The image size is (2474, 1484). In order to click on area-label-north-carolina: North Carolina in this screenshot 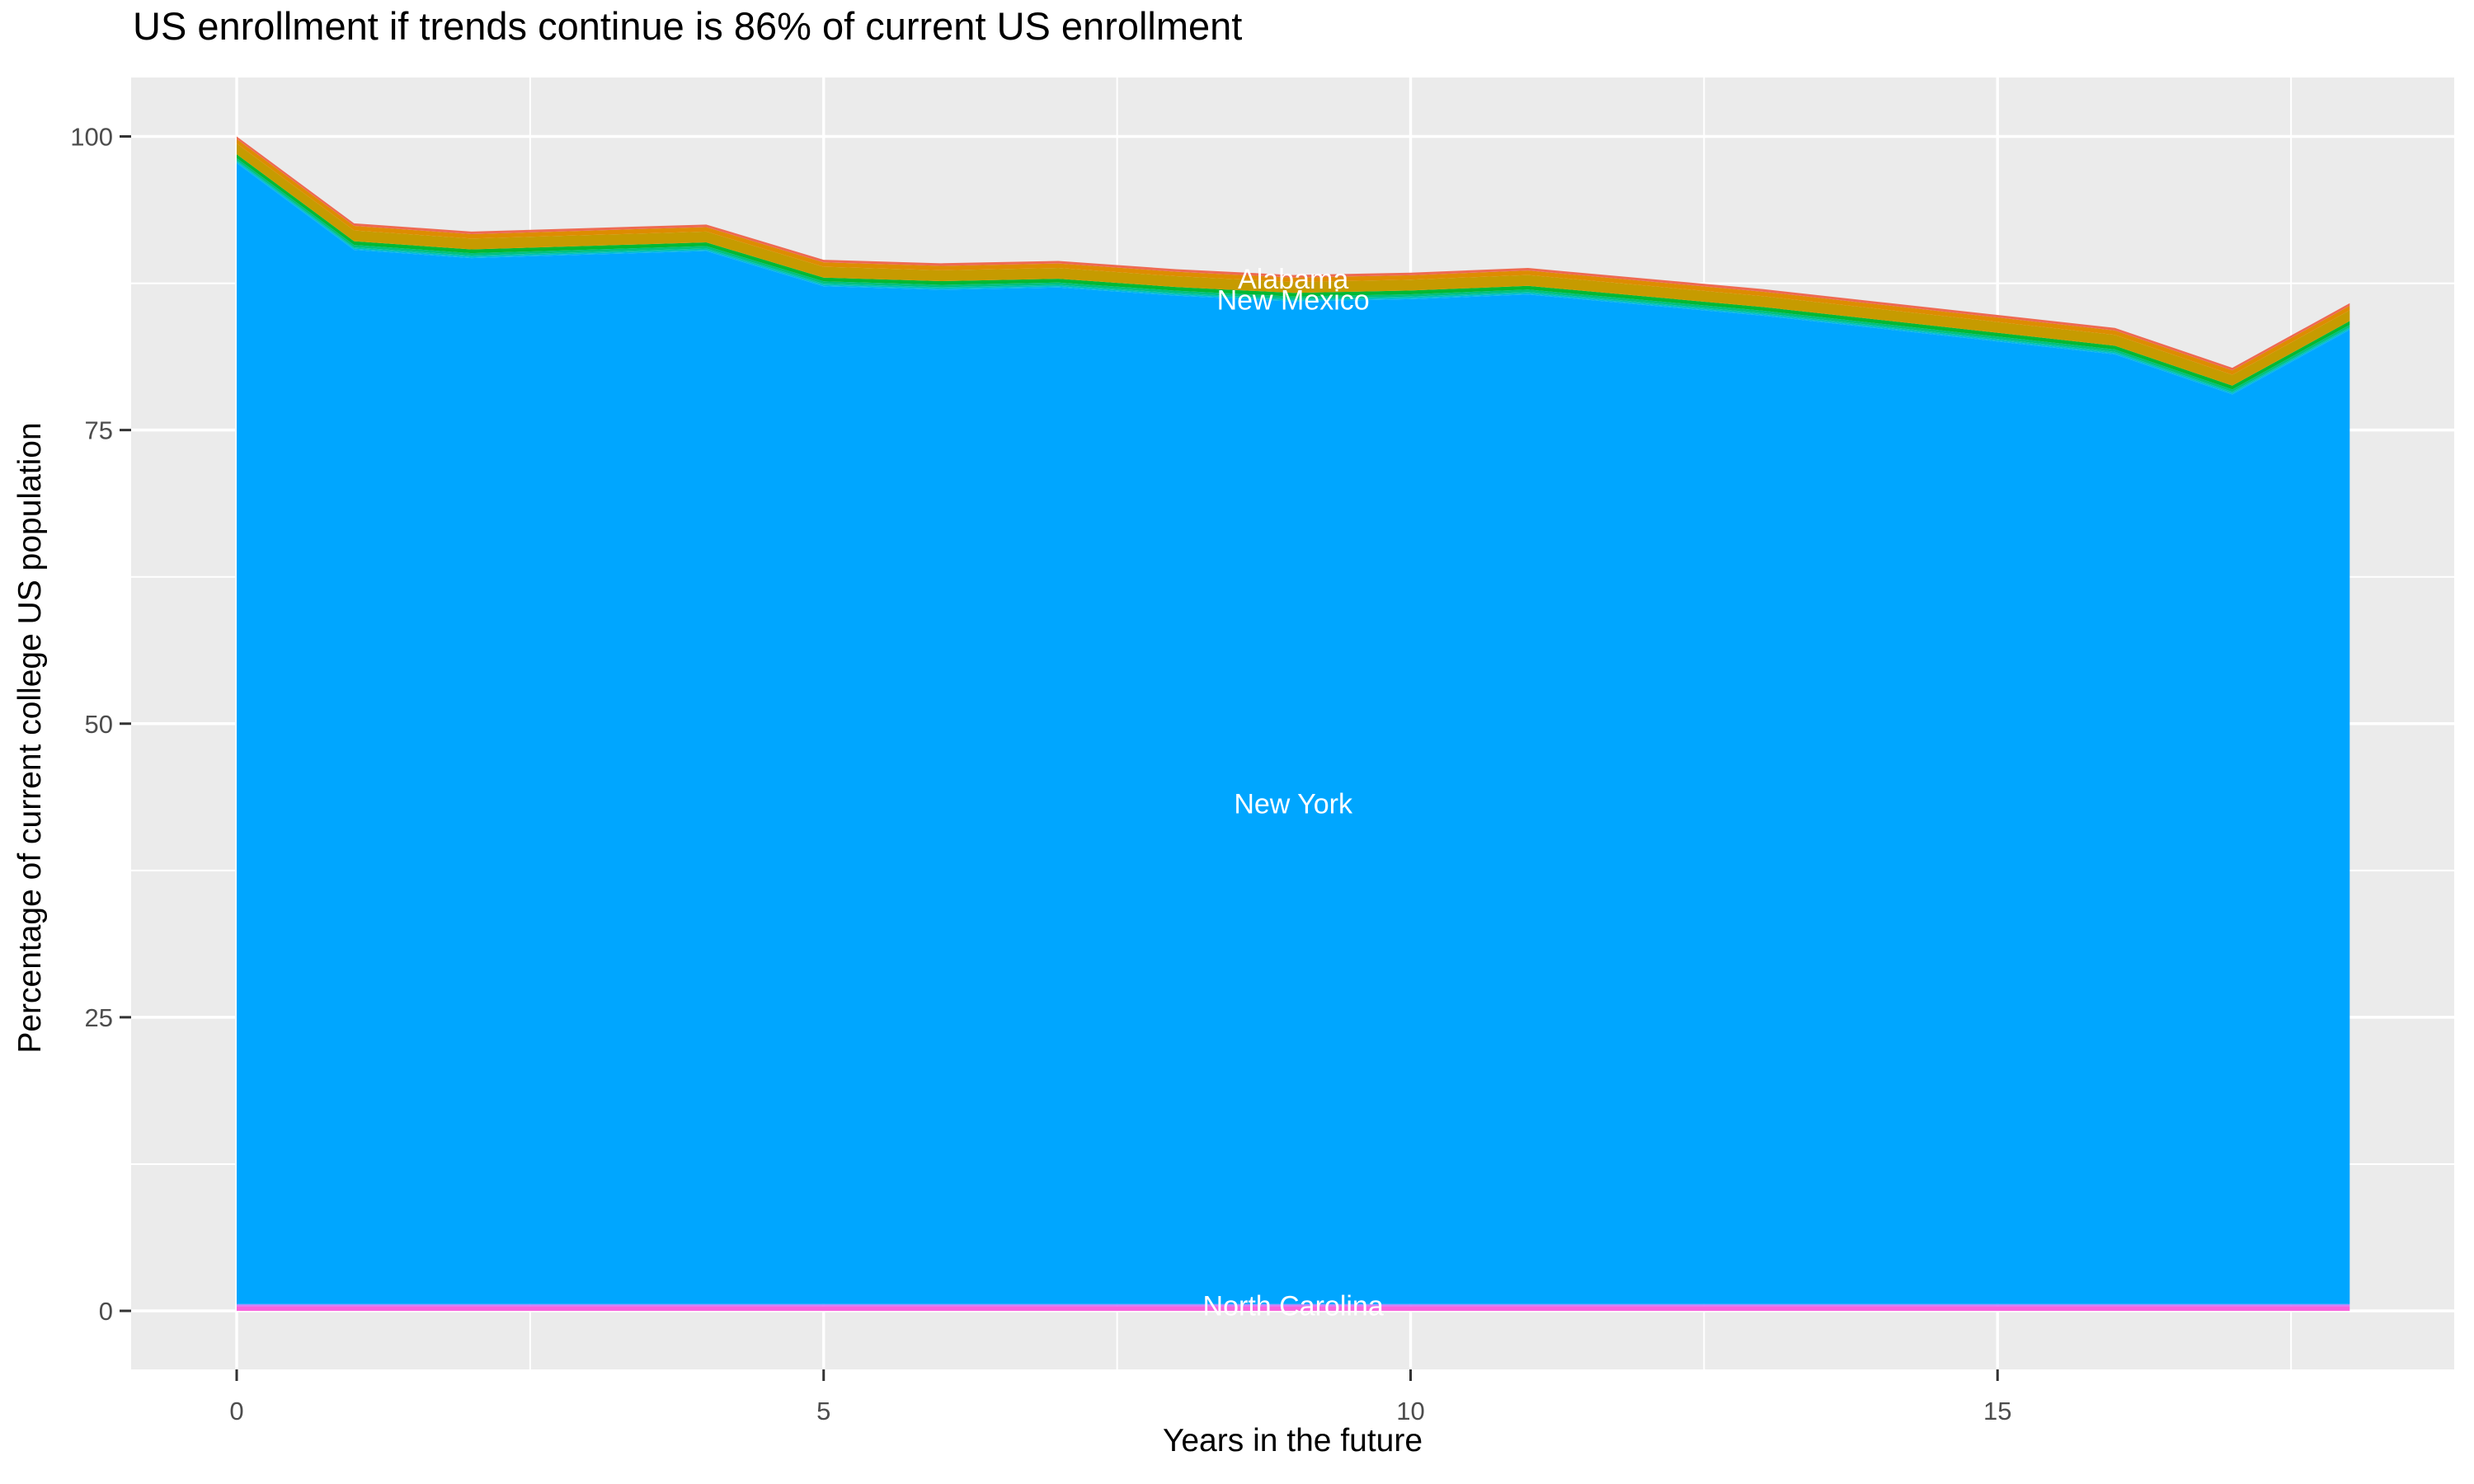, I will do `click(1293, 1306)`.